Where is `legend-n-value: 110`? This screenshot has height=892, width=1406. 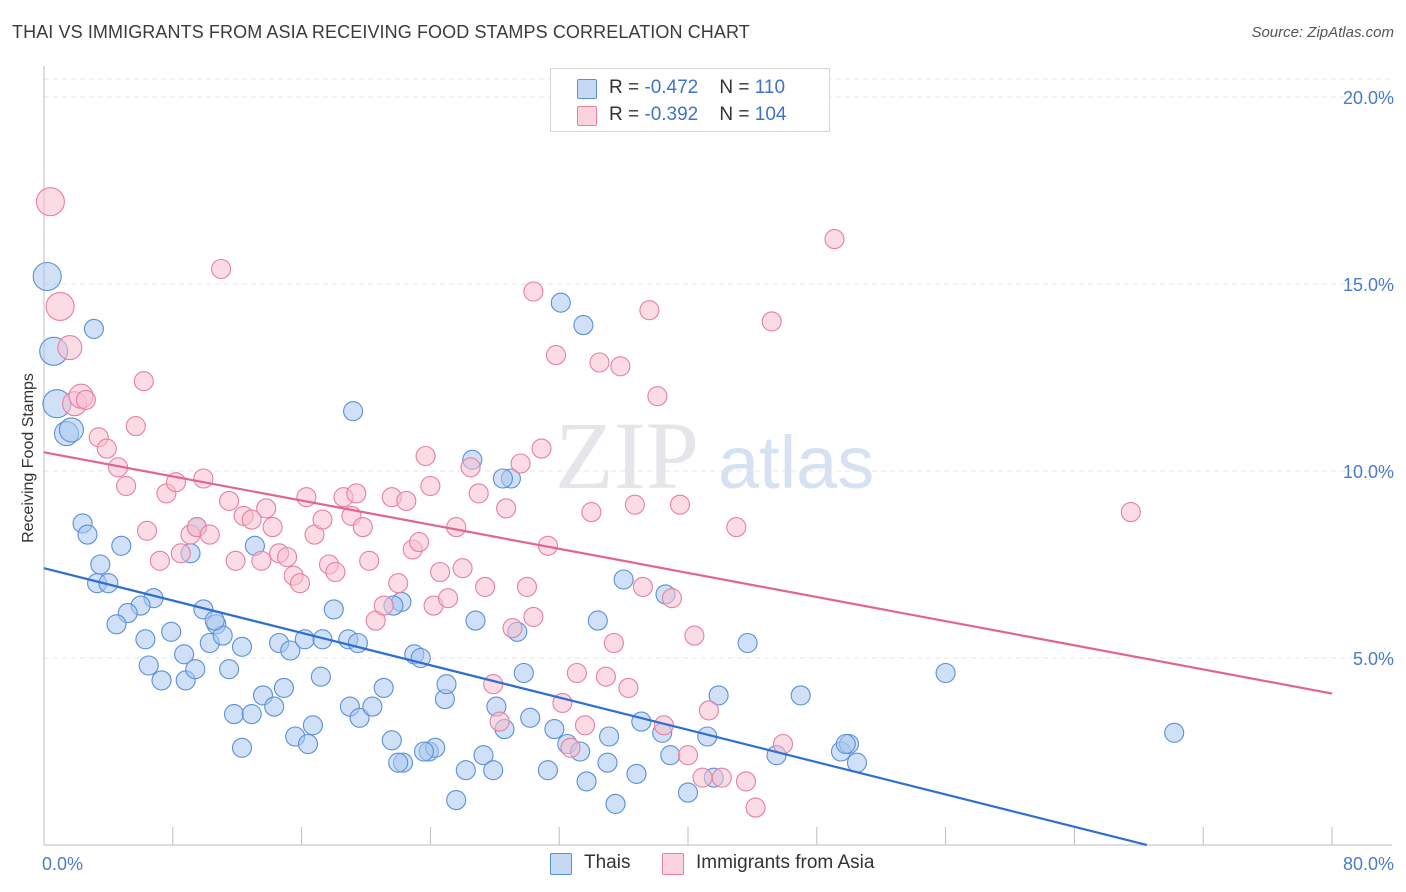 legend-n-value: 110 is located at coordinates (770, 87).